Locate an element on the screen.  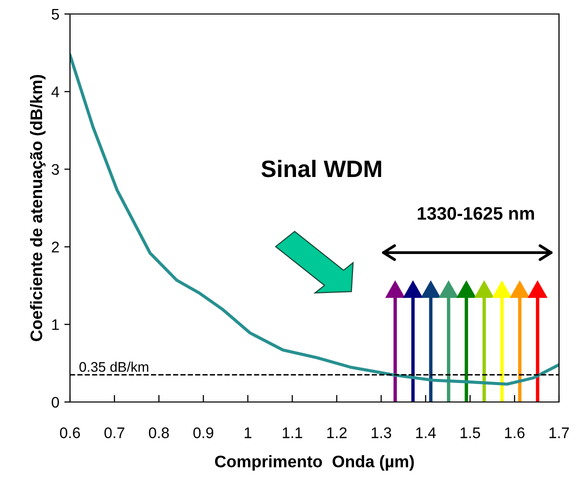
y-tick-label: 5 is located at coordinates (55, 14).